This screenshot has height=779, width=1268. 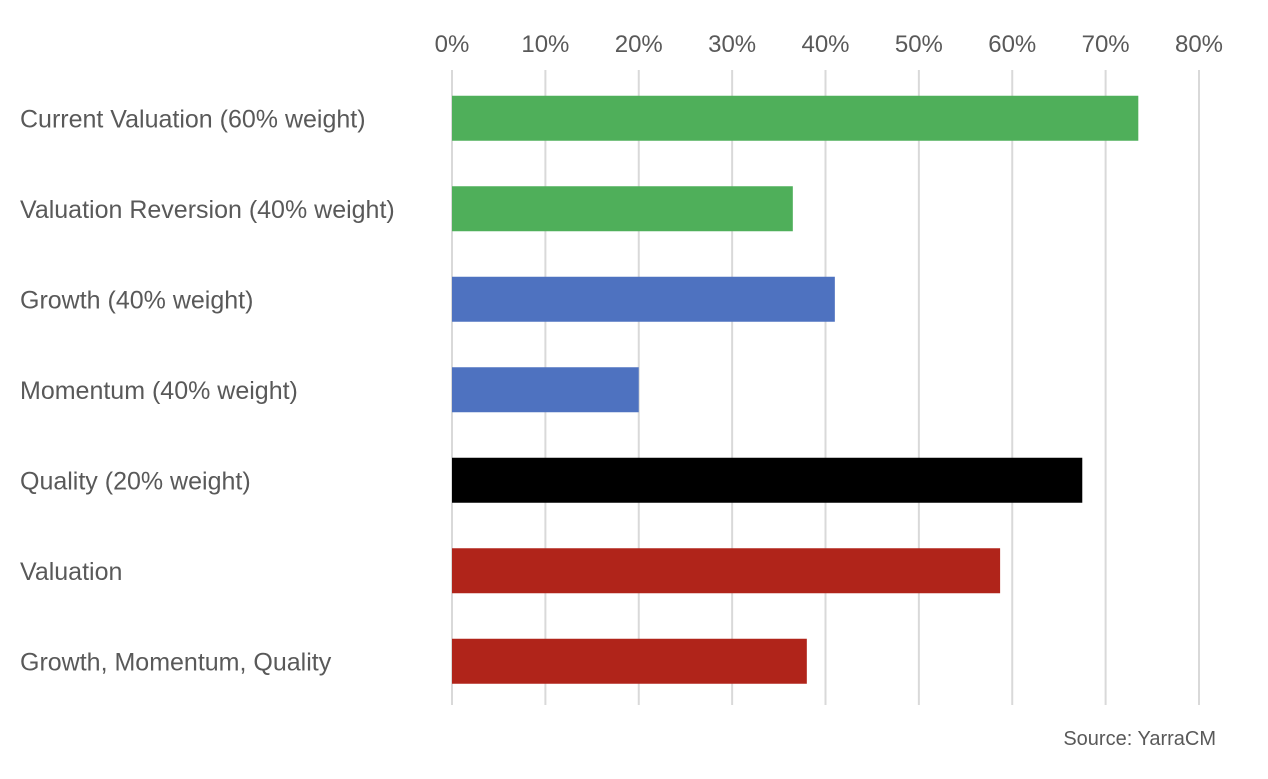 I want to click on category-label: Growth, Momentum, Quality, so click(x=176, y=662).